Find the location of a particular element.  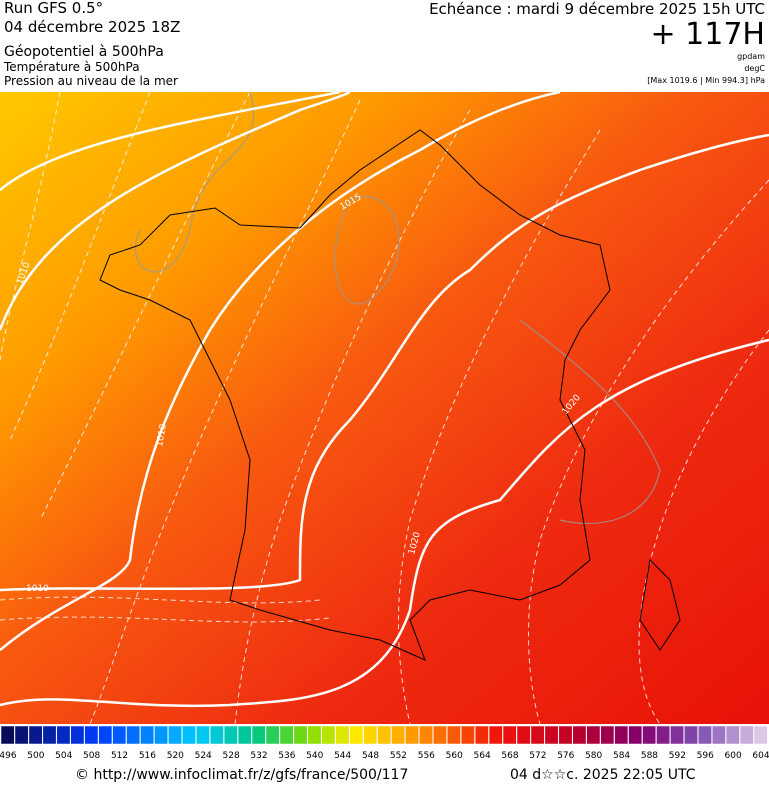

colorbar-label: 520 is located at coordinates (175, 756).